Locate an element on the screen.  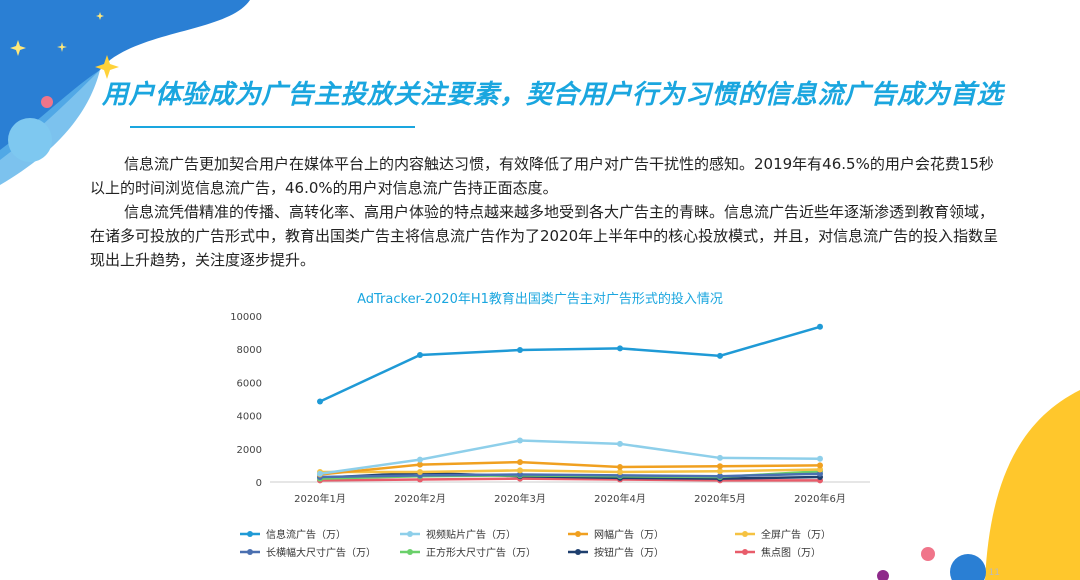
y-tick-label: 0 is located at coordinates (259, 483).